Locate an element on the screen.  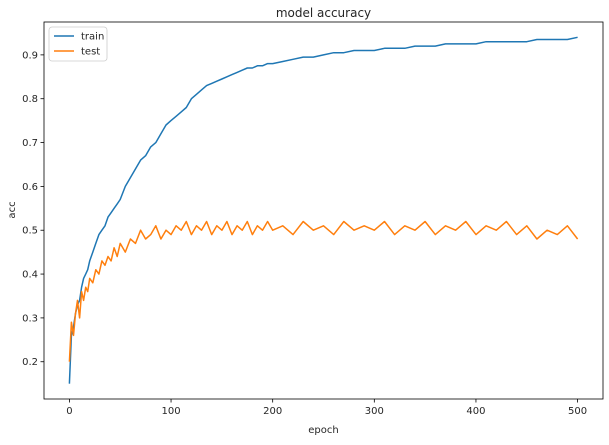
x-axis-label: epoch is located at coordinates (323, 430).